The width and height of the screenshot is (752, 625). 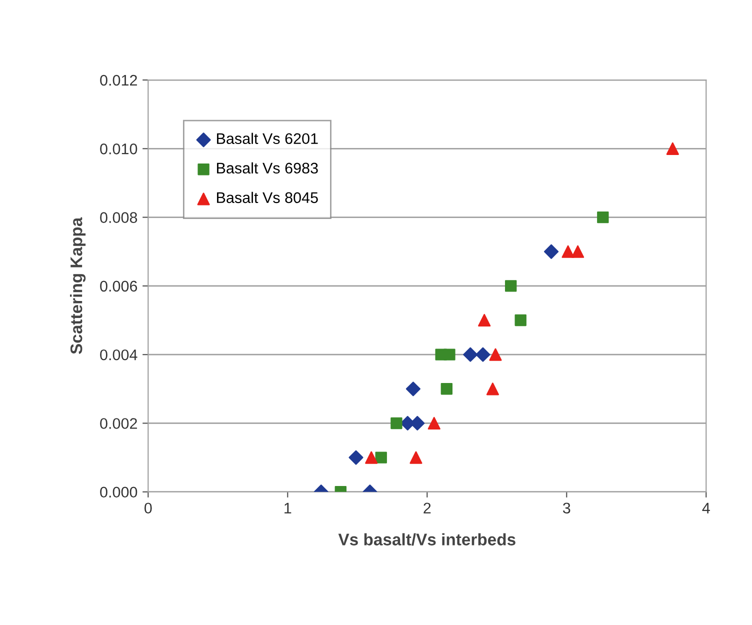 What do you see at coordinates (566, 508) in the screenshot?
I see `x-tick-label: 3` at bounding box center [566, 508].